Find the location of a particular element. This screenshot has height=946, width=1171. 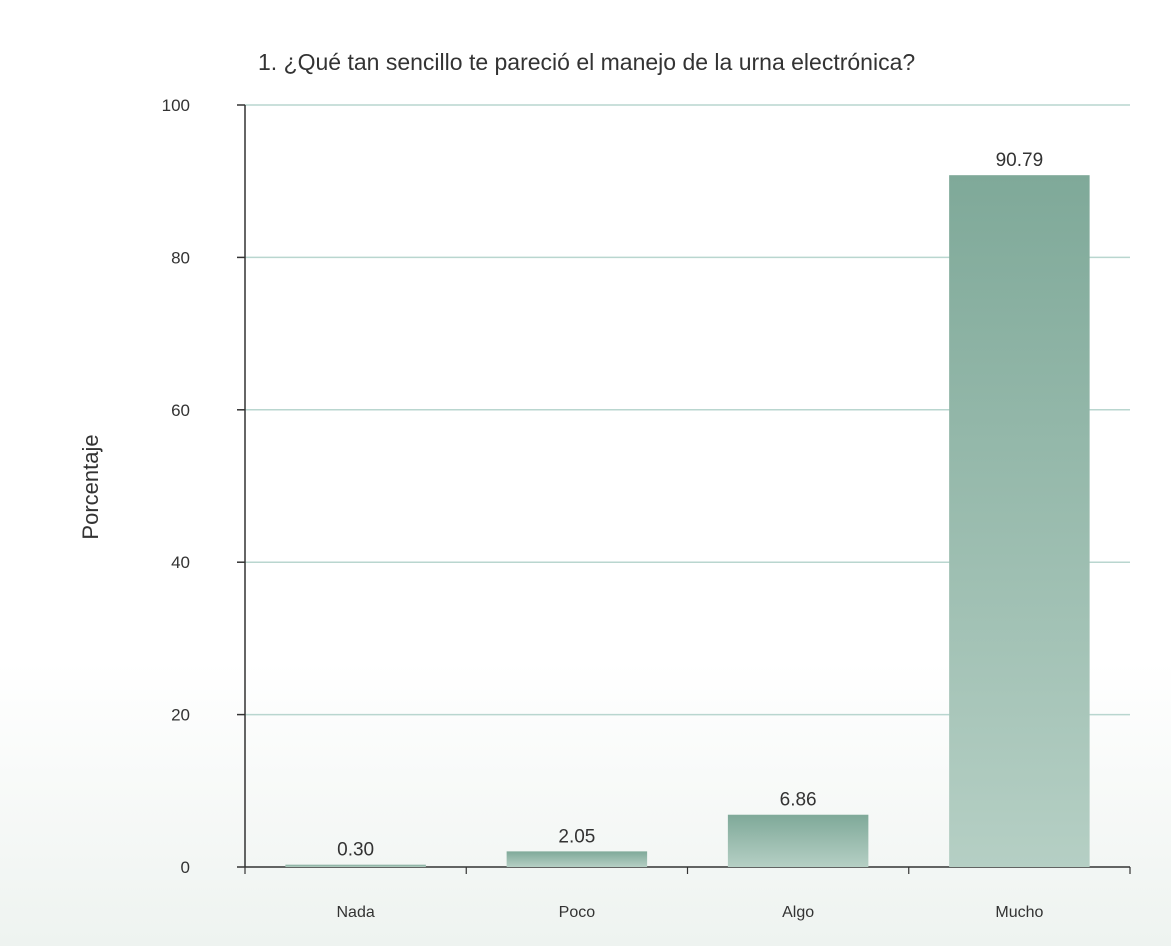

category-label-algo: Algo is located at coordinates (798, 912).